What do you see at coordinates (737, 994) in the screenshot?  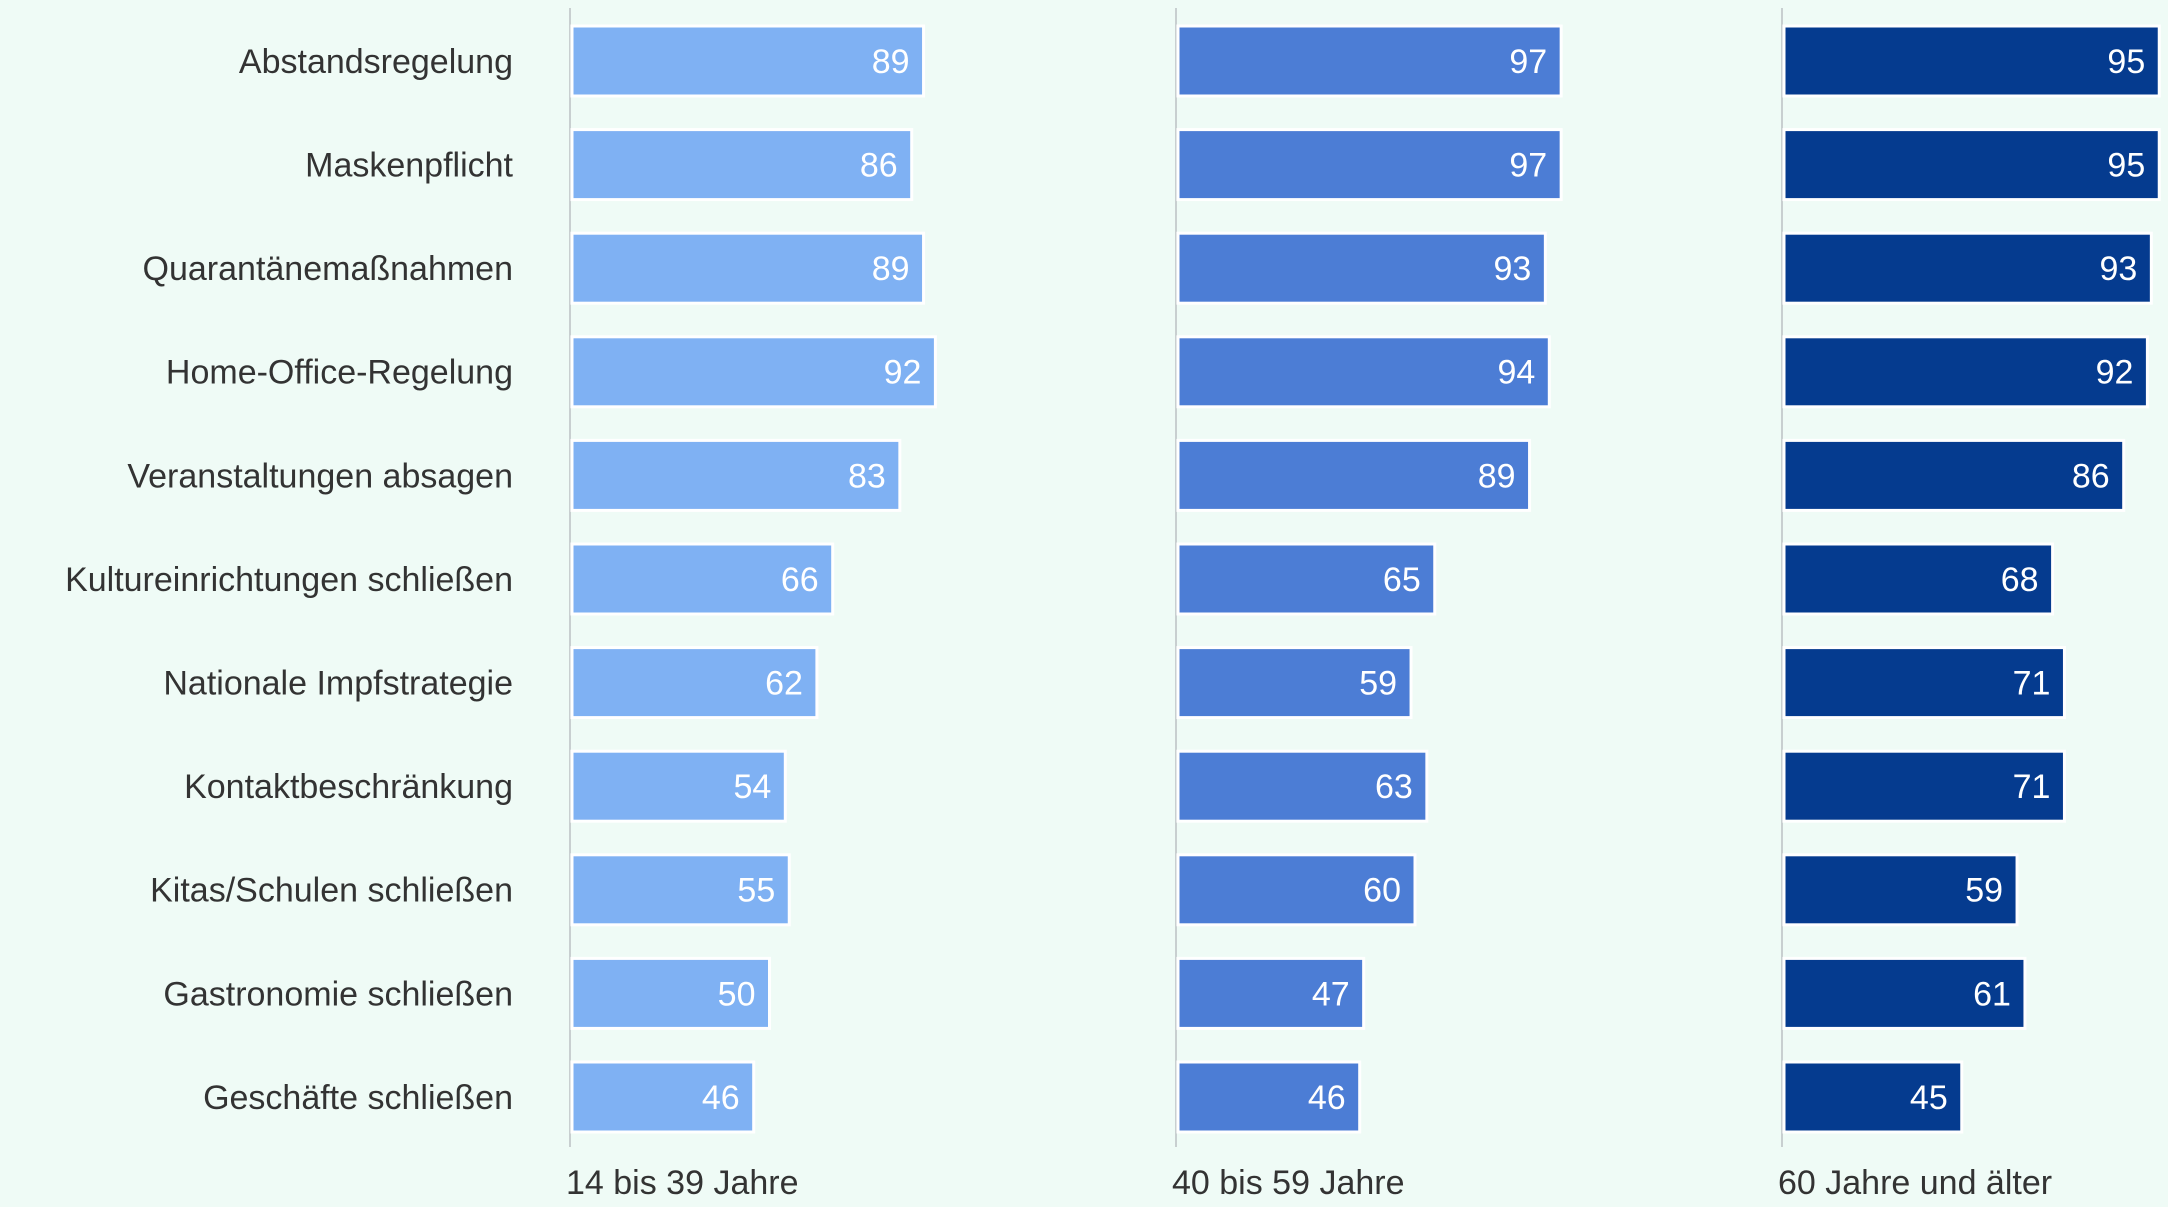 I see `data-label: 50` at bounding box center [737, 994].